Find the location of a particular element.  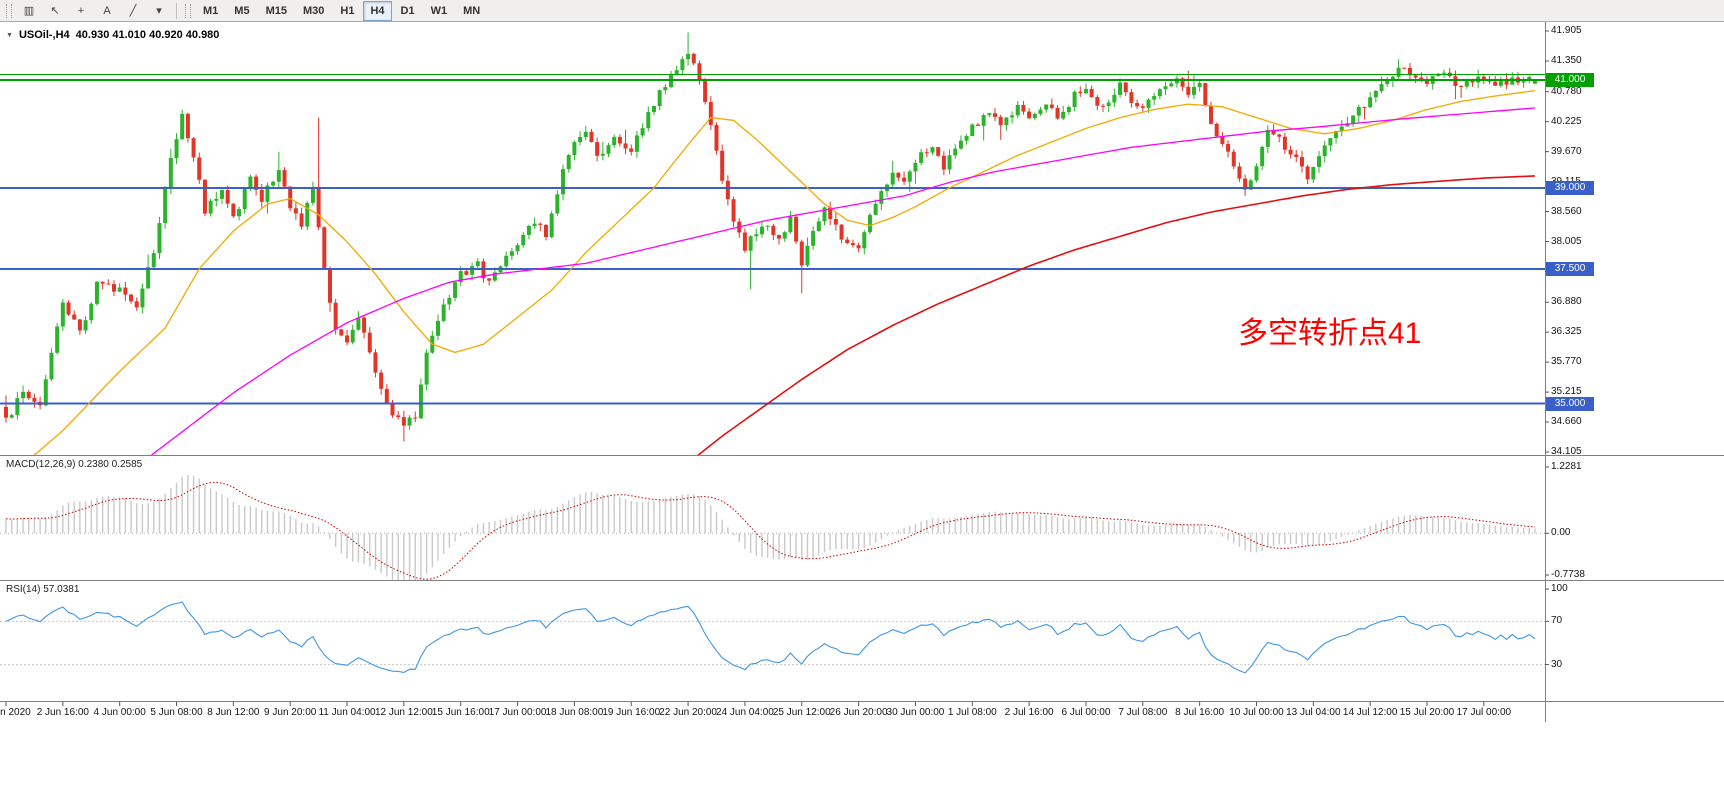

time-tick-label: 22 Jun 20:00 is located at coordinates (688, 712).